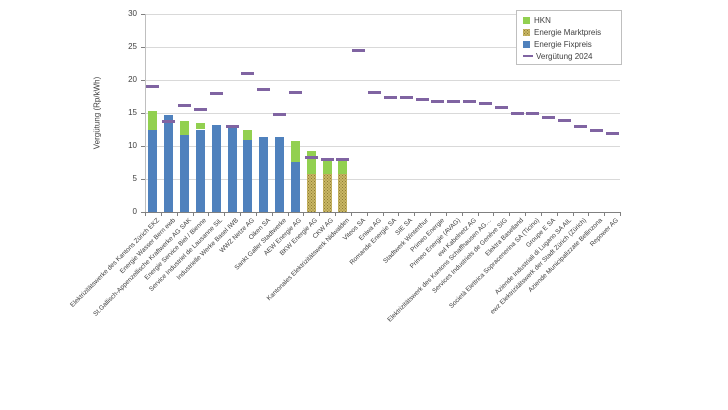  What do you see at coordinates (132, 145) in the screenshot?
I see `y-tick-label: 10` at bounding box center [132, 145].